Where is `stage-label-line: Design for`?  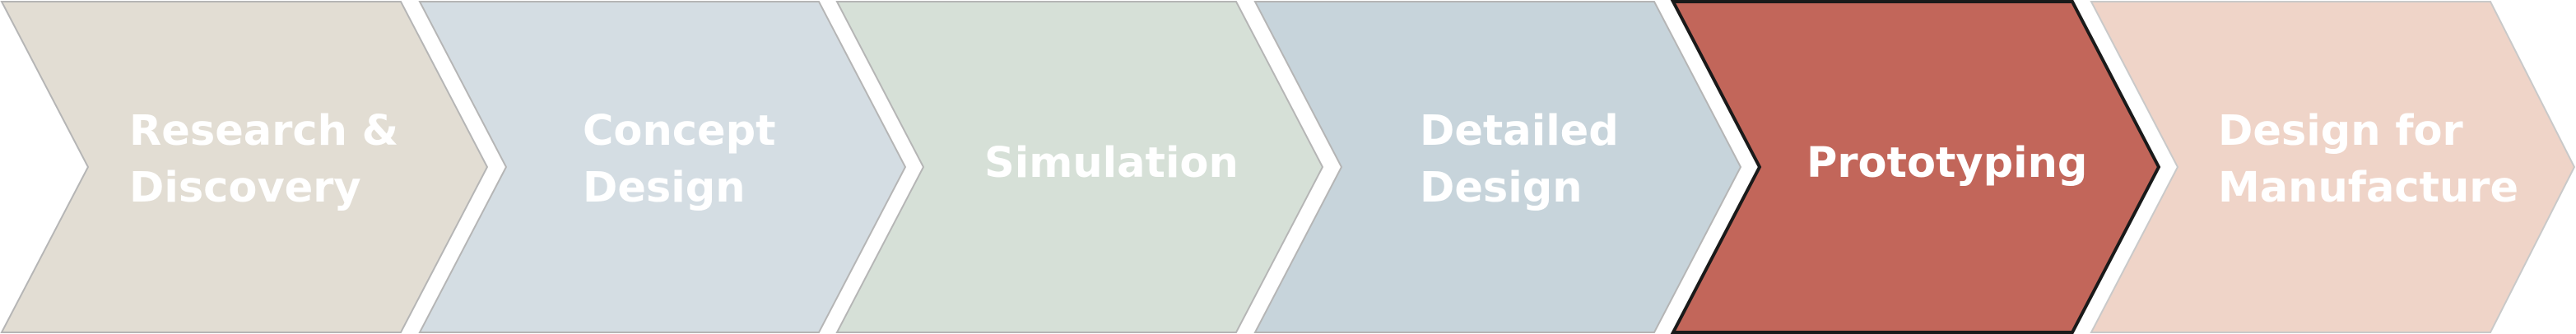 stage-label-line: Design for is located at coordinates (2340, 131).